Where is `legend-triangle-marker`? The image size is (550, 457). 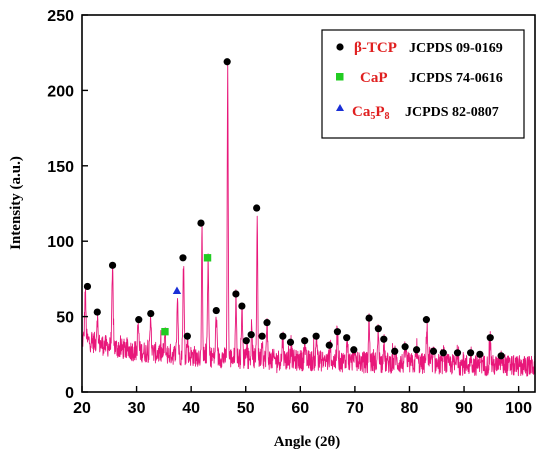
legend-triangle-marker is located at coordinates (340, 107).